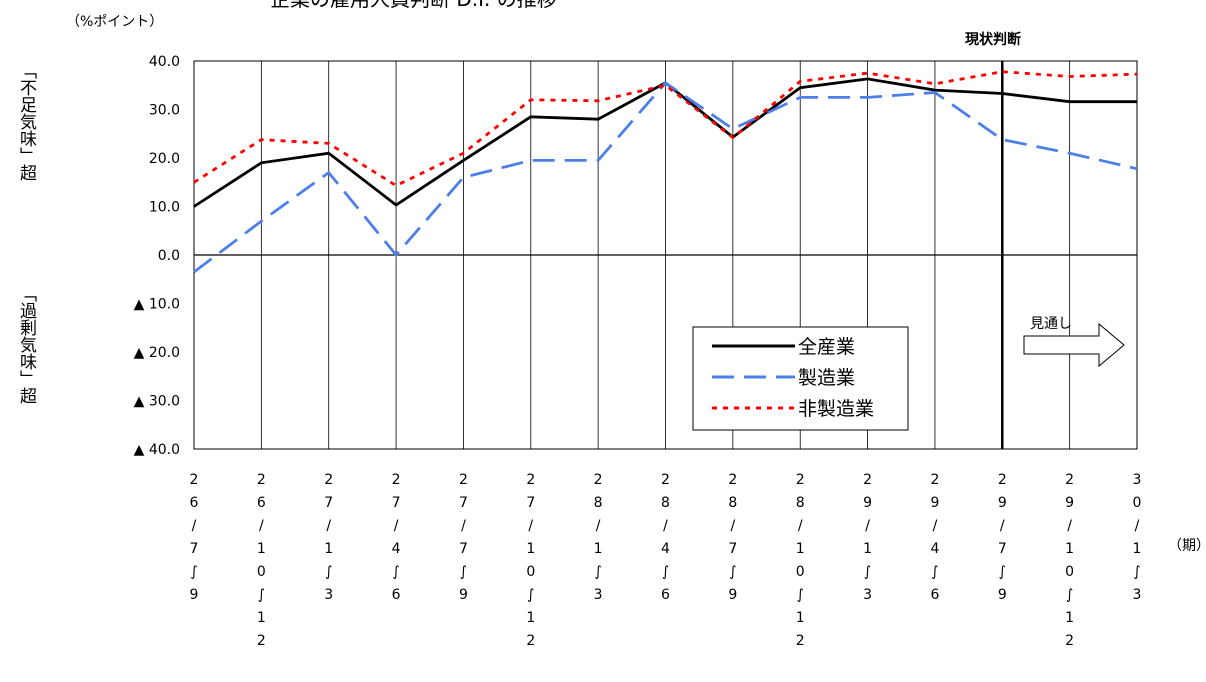 The width and height of the screenshot is (1206, 682). Describe the element at coordinates (169, 256) in the screenshot. I see `y-tick-label: 0.0` at that location.